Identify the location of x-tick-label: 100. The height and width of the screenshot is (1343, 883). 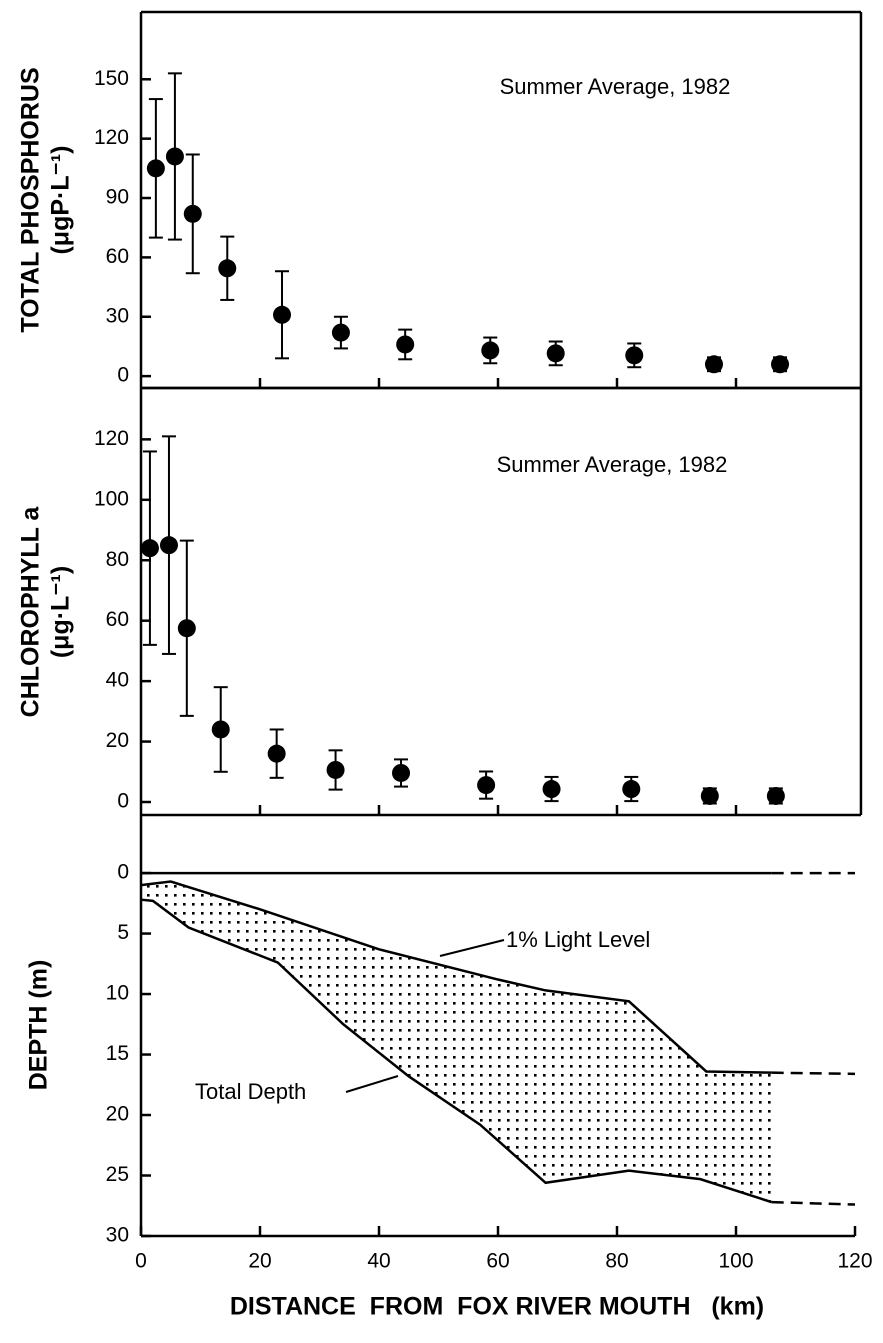
(735, 1261).